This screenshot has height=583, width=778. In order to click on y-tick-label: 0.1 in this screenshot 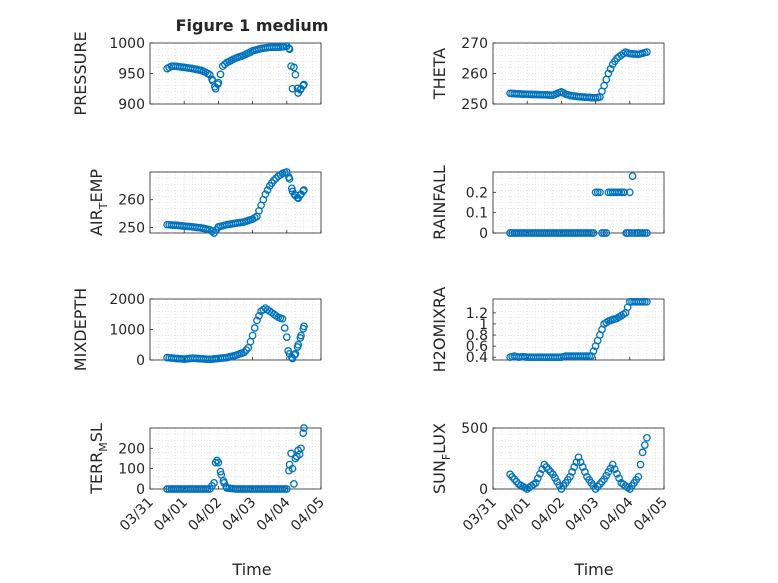, I will do `click(477, 214)`.